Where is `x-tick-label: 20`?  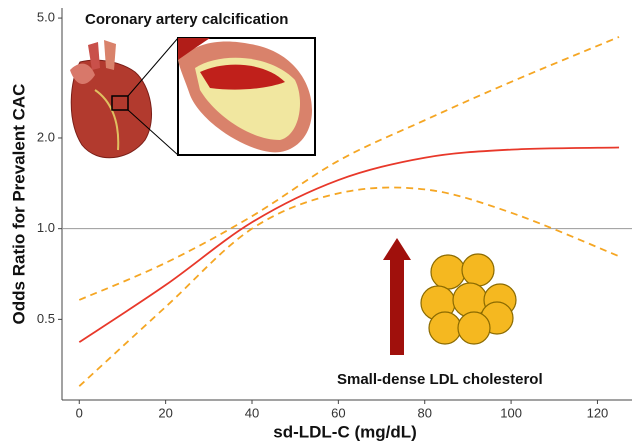 x-tick-label: 20 is located at coordinates (165, 412).